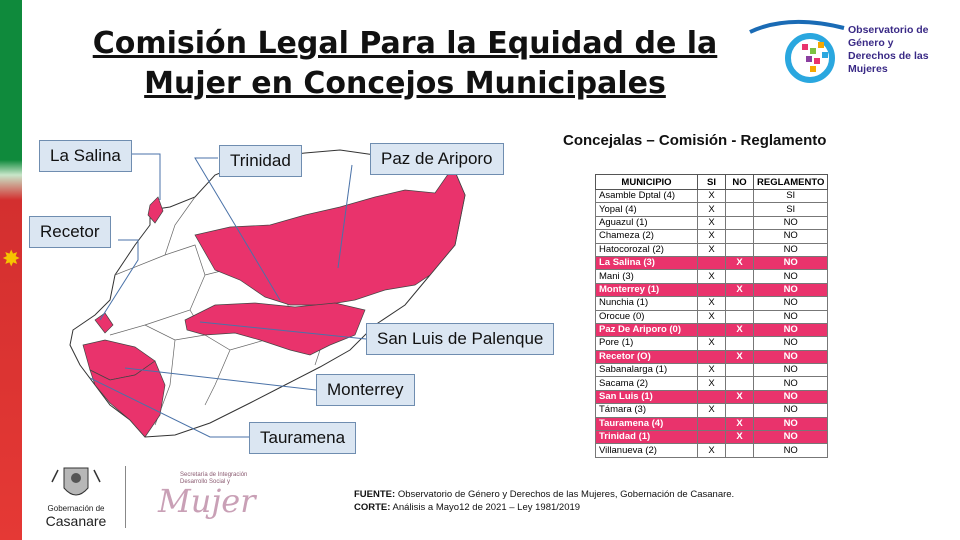  What do you see at coordinates (70, 232) in the screenshot?
I see `map-label-recetor: Recetor` at bounding box center [70, 232].